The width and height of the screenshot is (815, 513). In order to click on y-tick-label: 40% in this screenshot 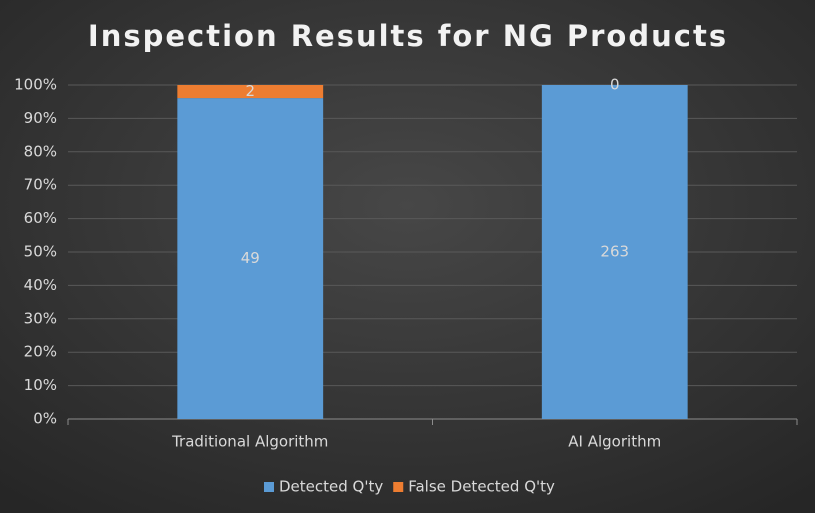, I will do `click(40, 285)`.